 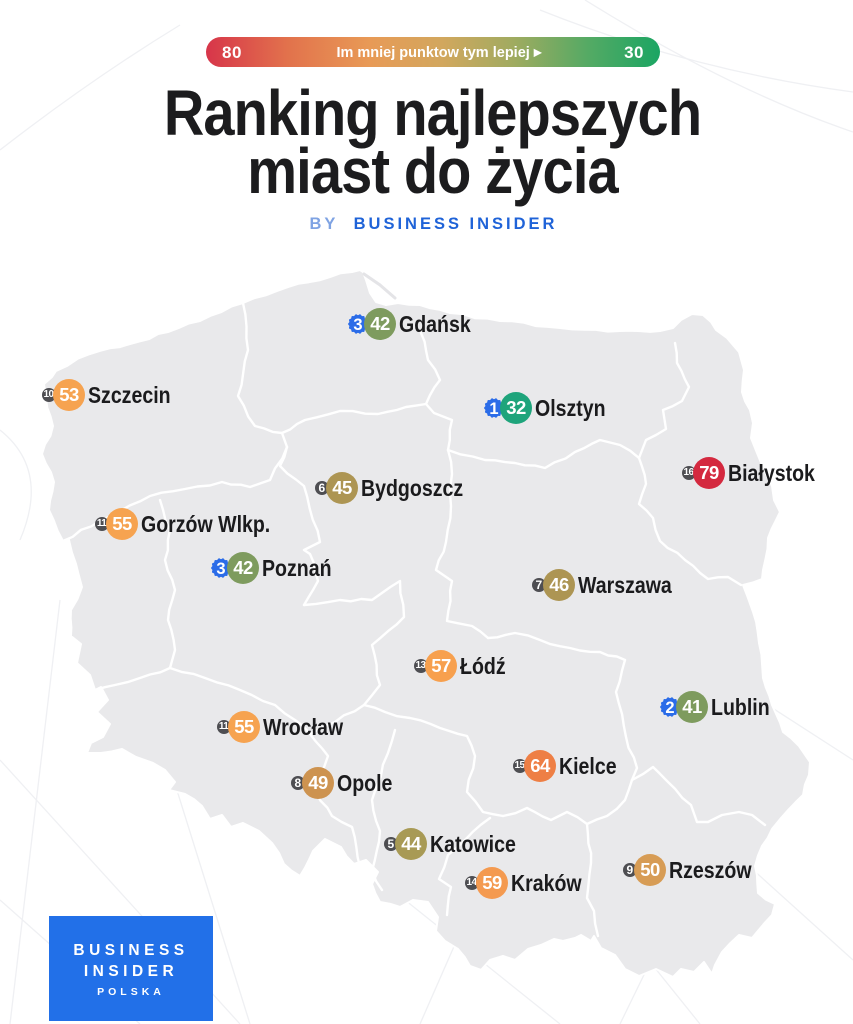 I want to click on svg-text: 2, so click(x=669, y=708).